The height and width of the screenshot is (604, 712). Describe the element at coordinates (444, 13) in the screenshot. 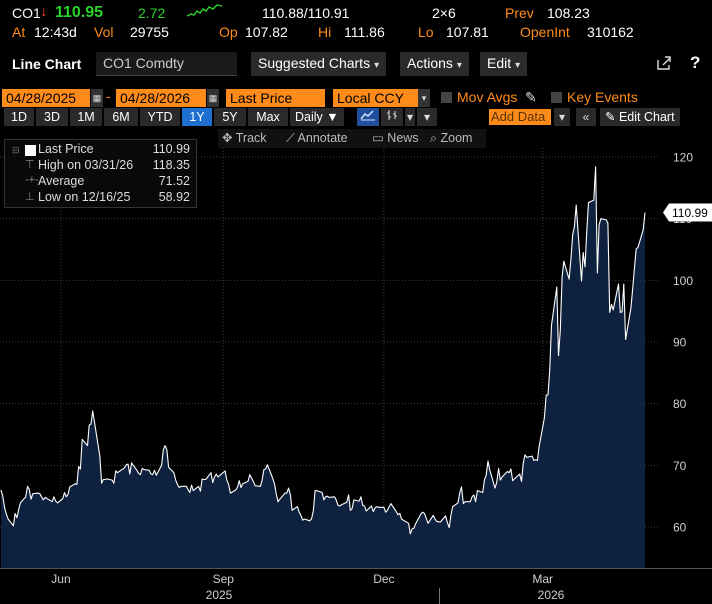

I see `bid-ask-size: 2×6` at that location.